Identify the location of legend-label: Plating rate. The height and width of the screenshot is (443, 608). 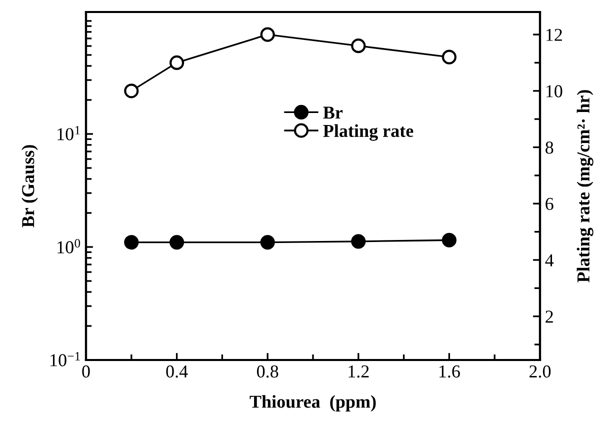
(368, 132).